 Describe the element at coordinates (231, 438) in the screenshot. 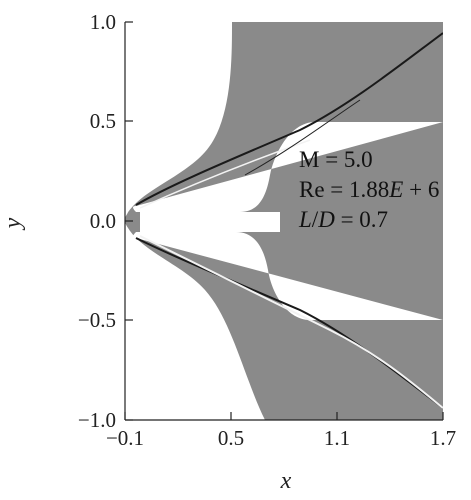

I see `x-tick-label: 0.5` at that location.